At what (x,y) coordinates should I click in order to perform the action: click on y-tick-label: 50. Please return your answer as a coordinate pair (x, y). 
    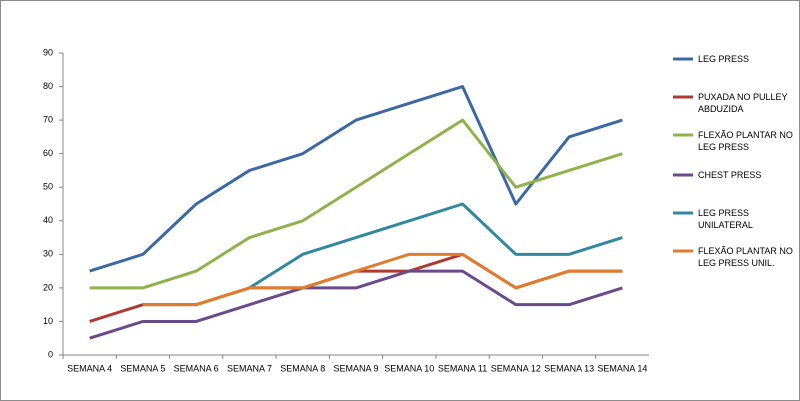
    Looking at the image, I should click on (48, 187).